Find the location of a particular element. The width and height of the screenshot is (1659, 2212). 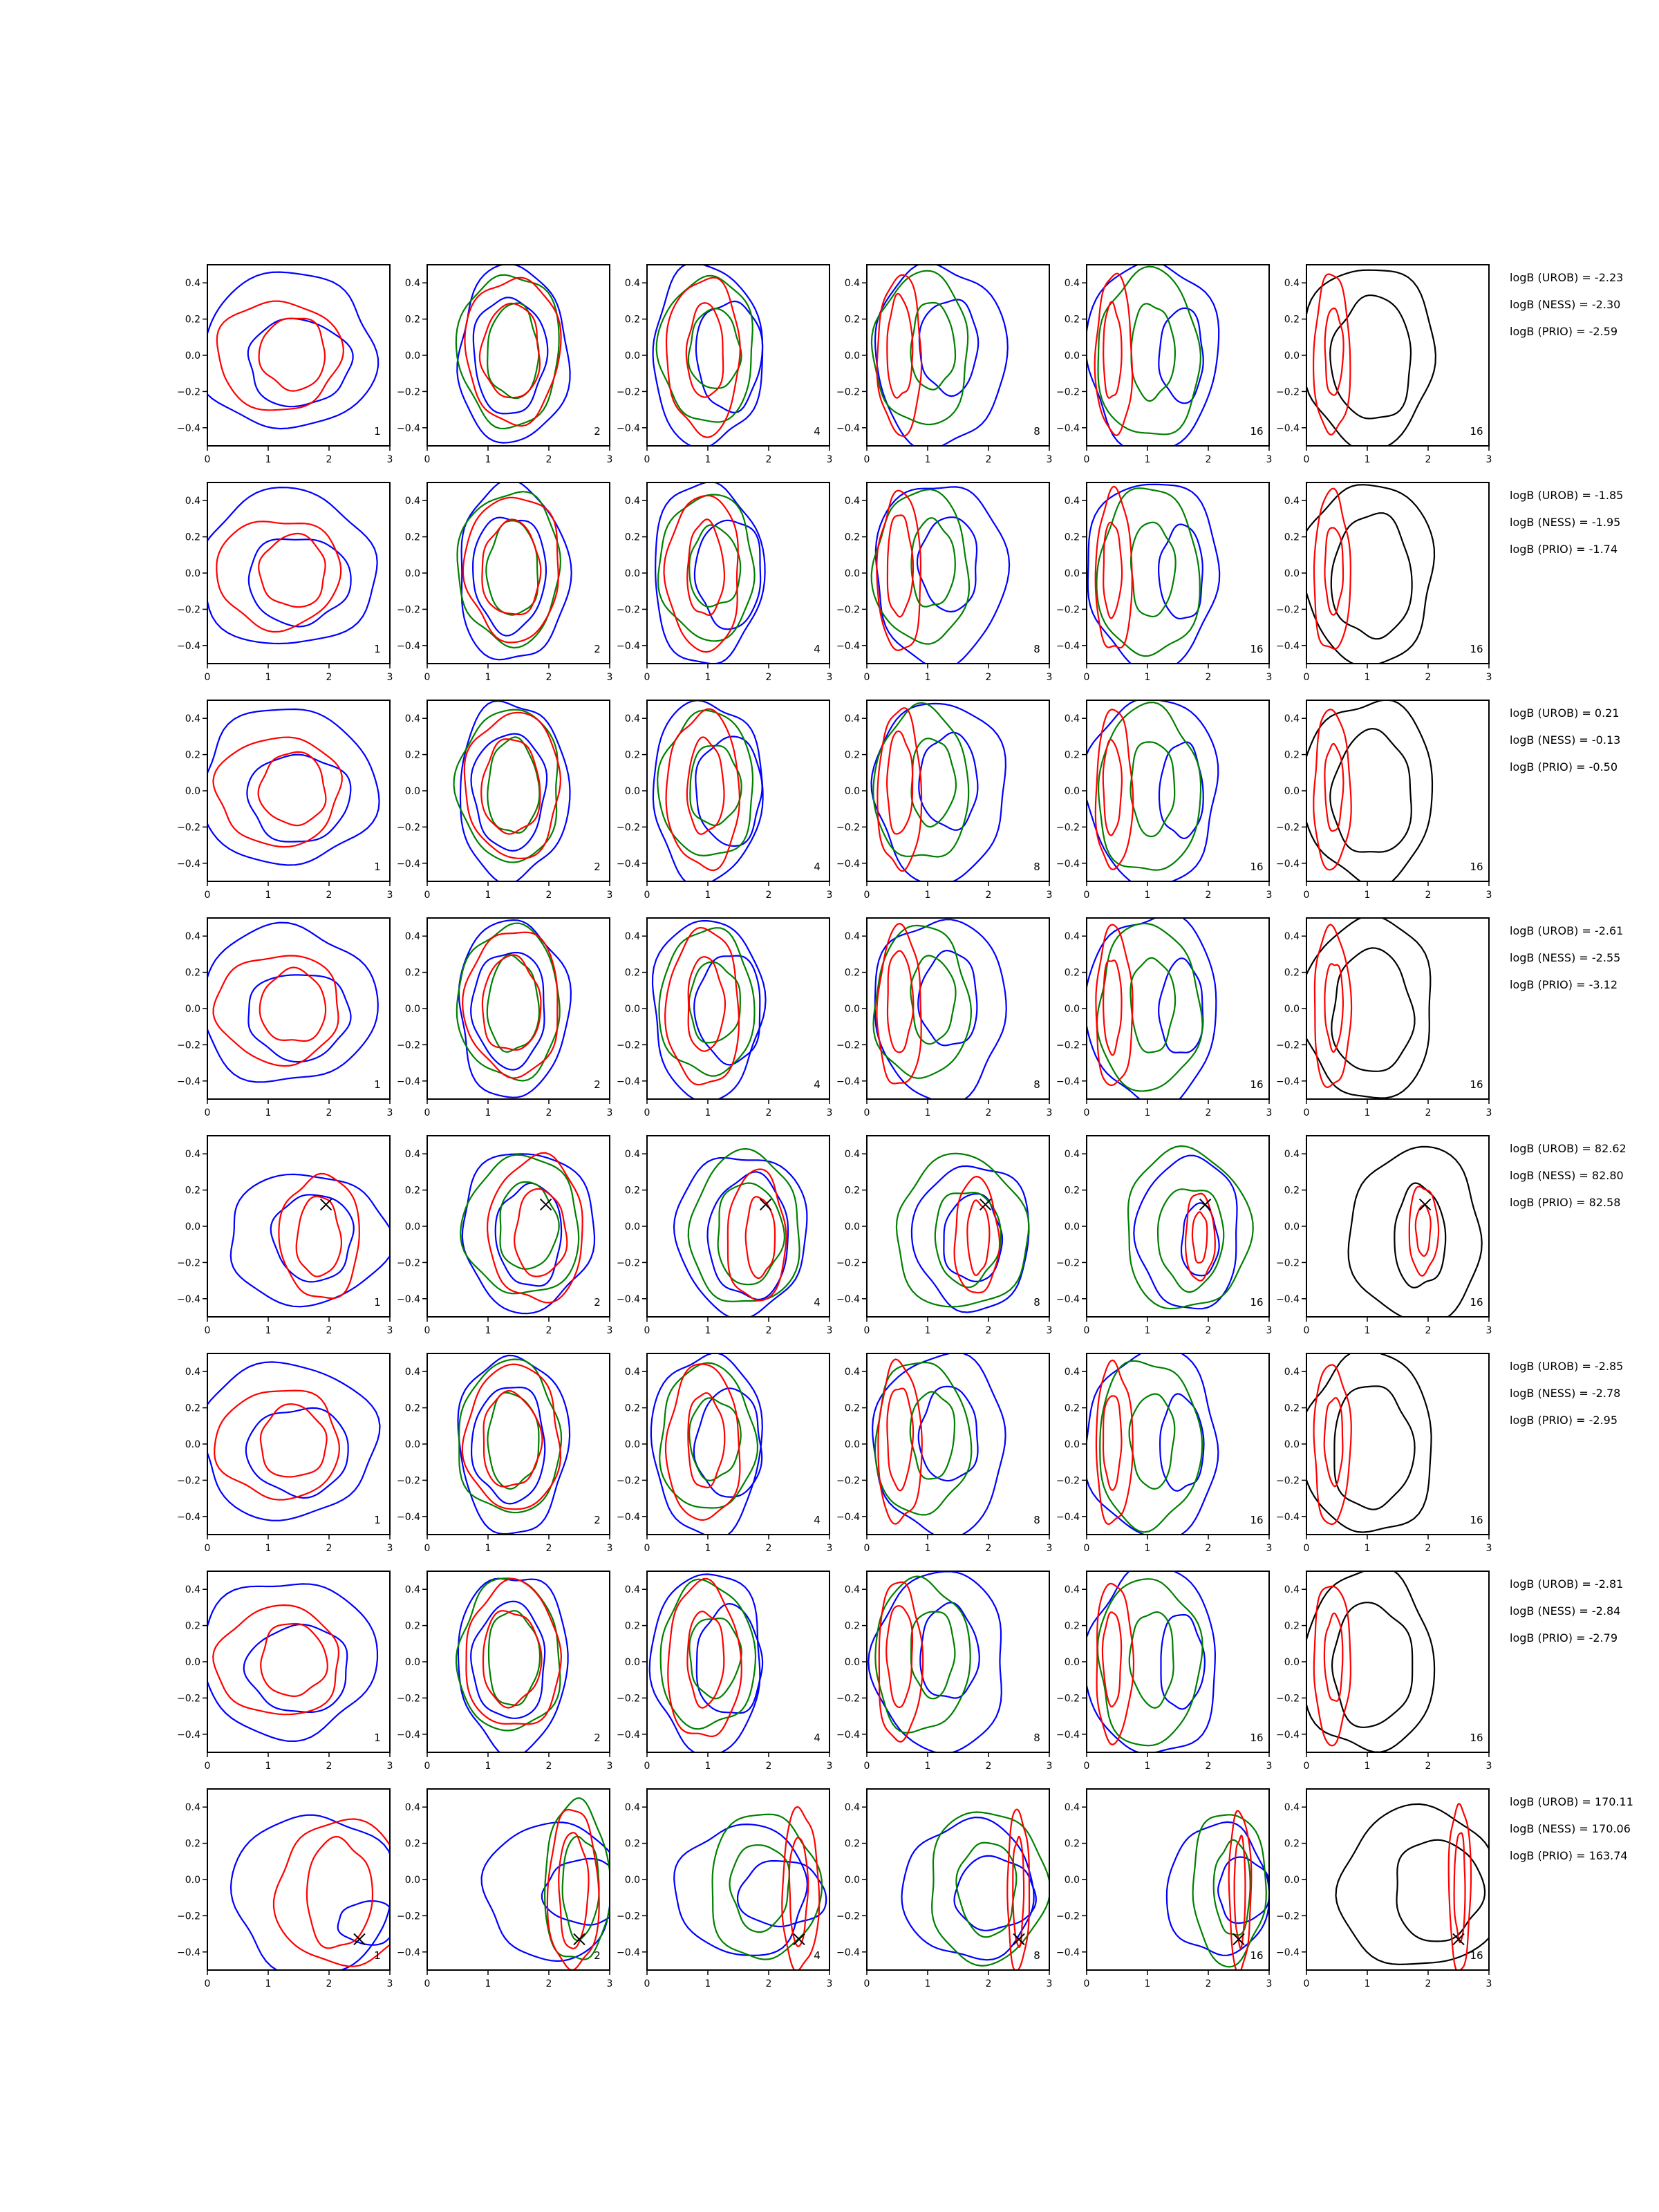

logb-annotation: logB (NESS) = 170.06 is located at coordinates (1570, 1829).